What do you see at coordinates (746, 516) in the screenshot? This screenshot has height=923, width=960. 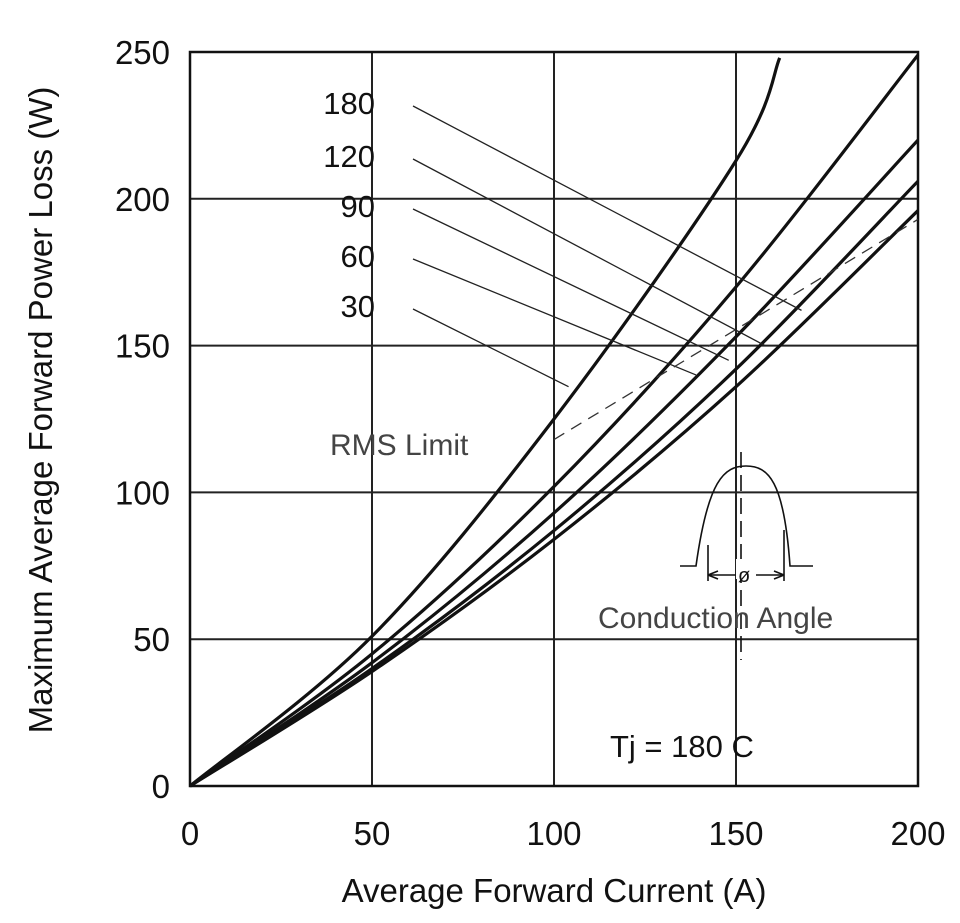 I see `half-sine-waveform` at bounding box center [746, 516].